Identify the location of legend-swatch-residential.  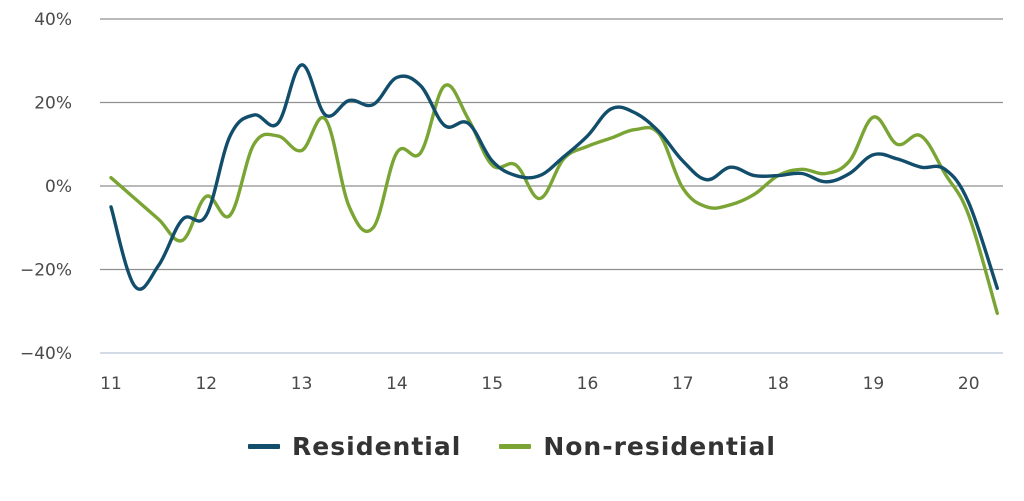
(264, 446).